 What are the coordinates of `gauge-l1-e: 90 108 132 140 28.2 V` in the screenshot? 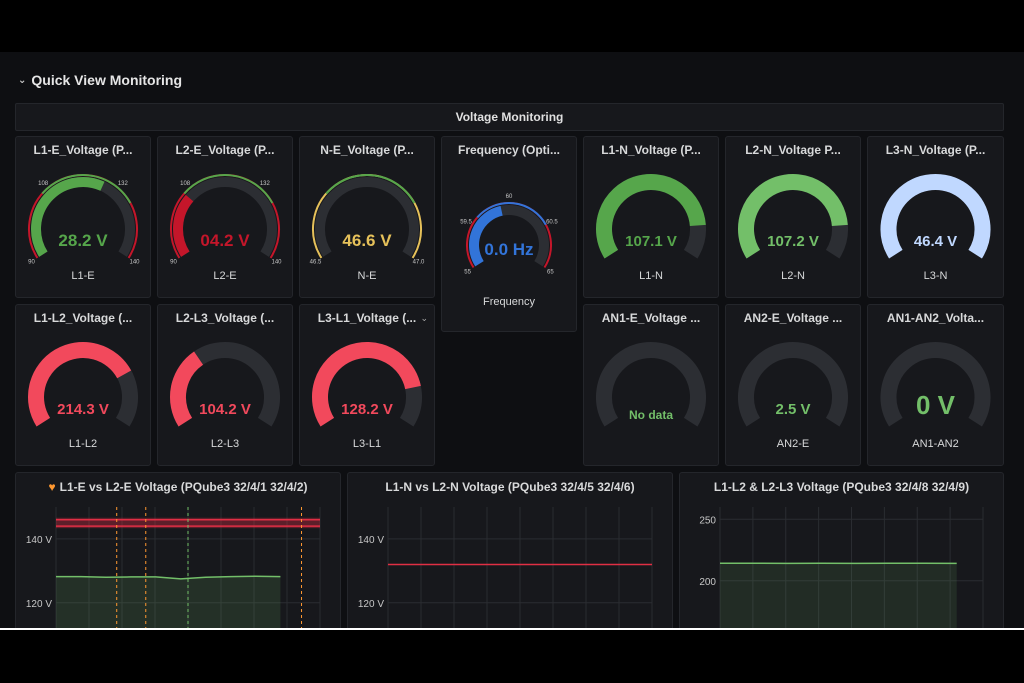 It's located at (84, 220).